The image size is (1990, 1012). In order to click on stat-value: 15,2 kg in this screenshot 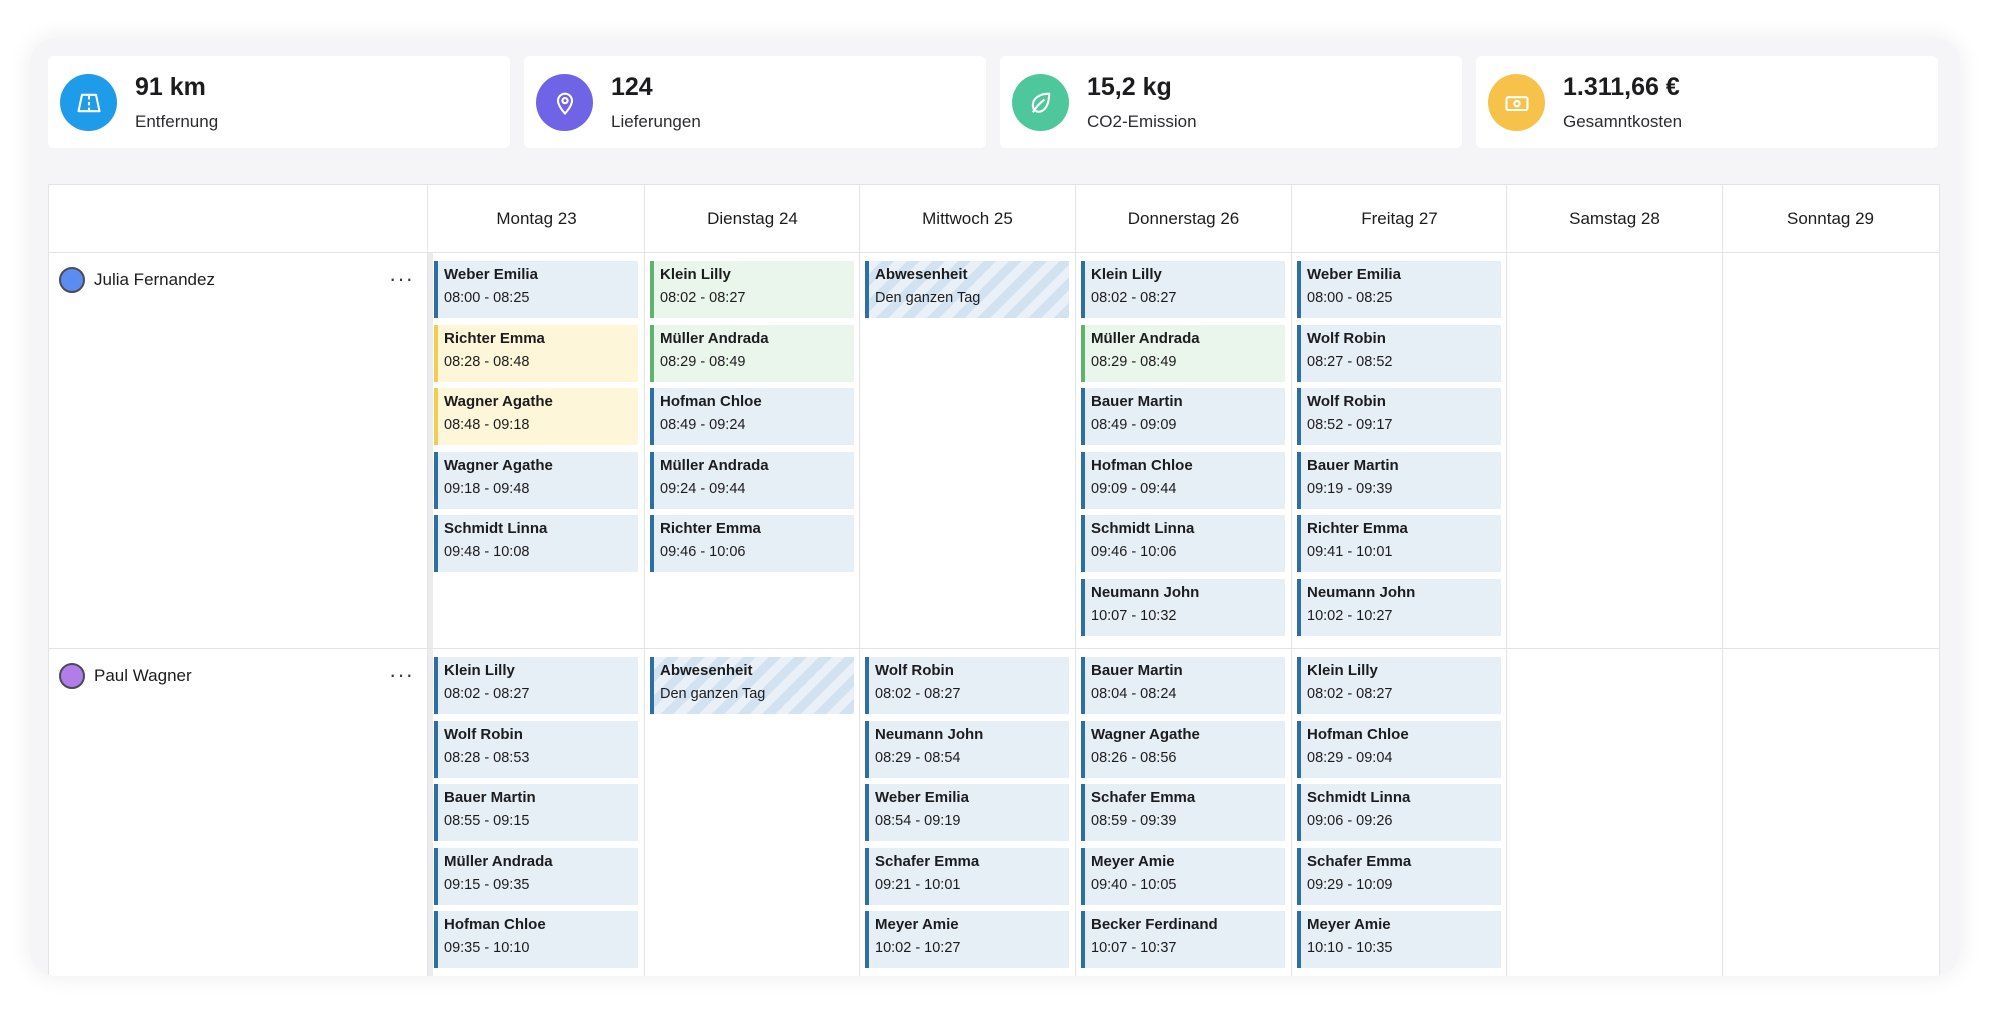, I will do `click(1129, 87)`.